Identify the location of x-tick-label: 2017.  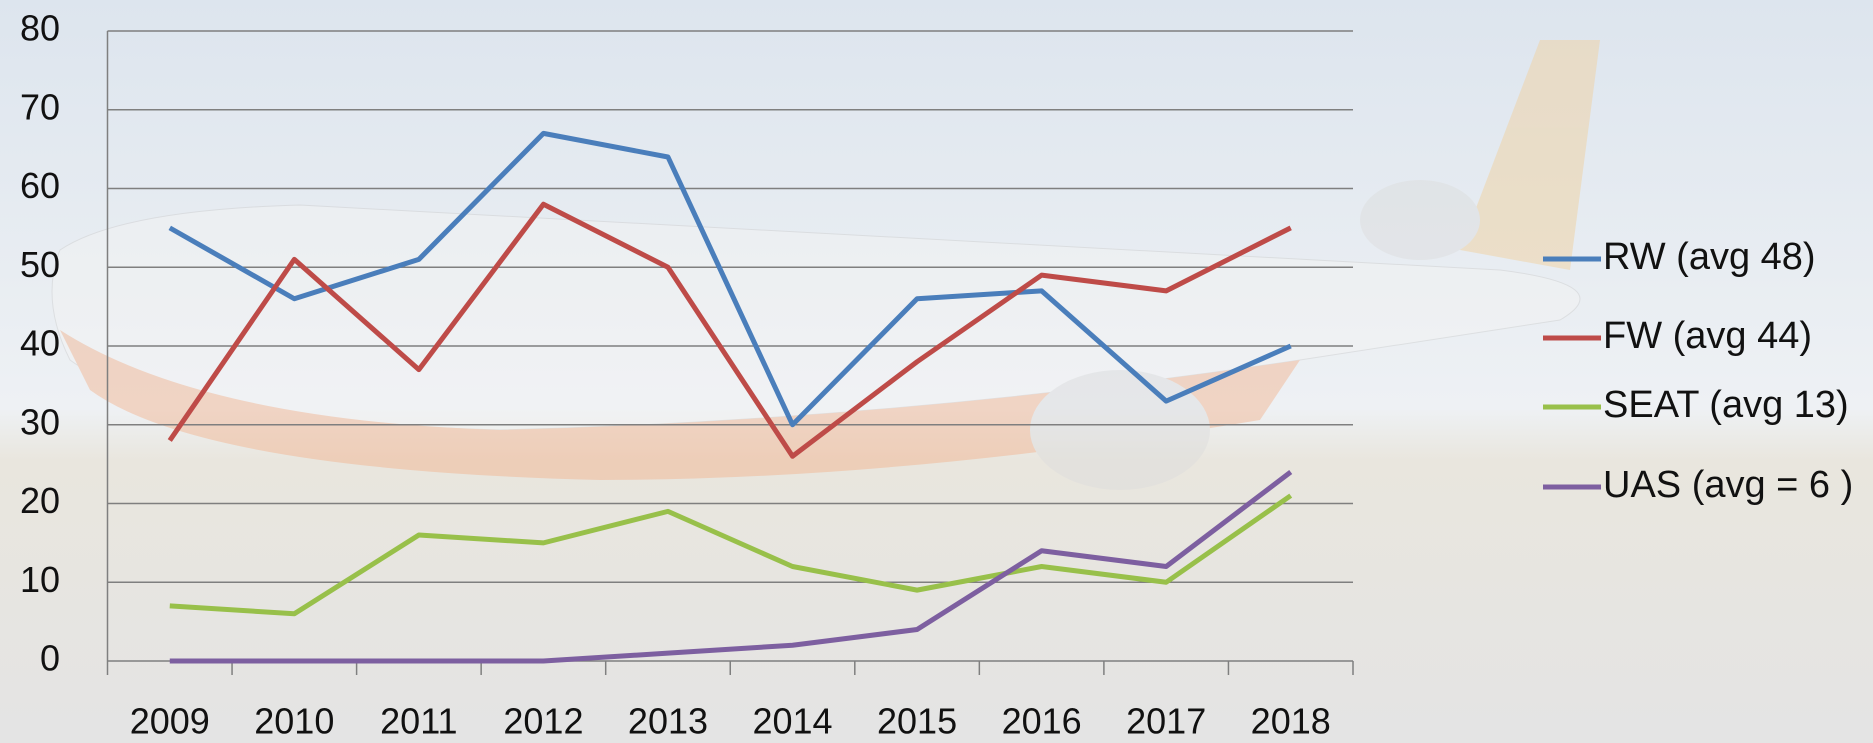
(1166, 721).